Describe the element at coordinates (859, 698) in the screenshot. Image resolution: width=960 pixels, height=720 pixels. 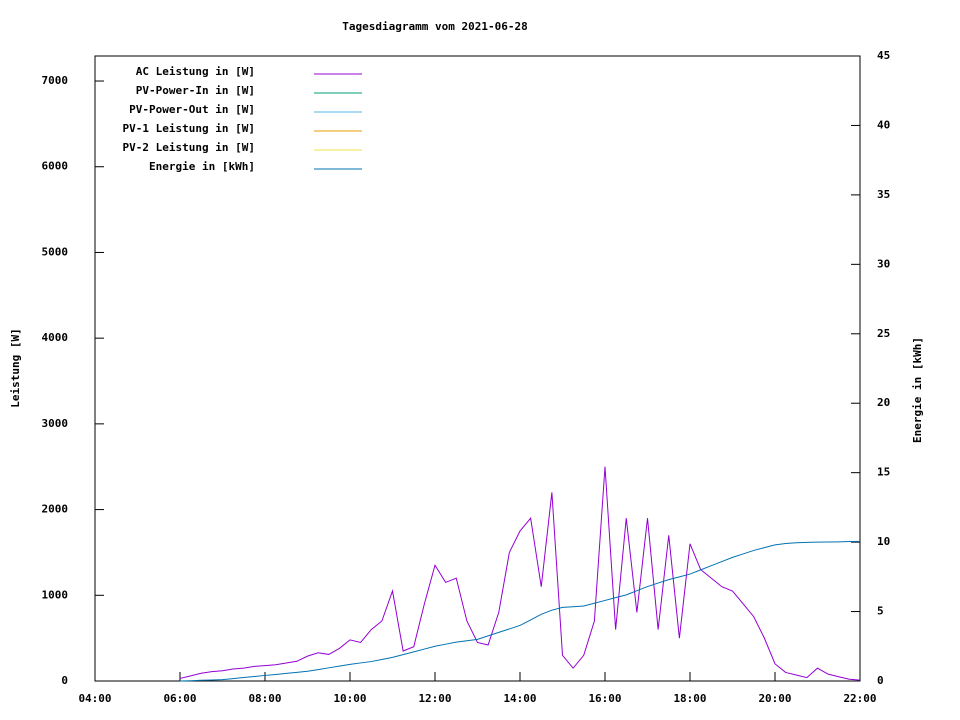
I see `x-tick-label: 22:00` at that location.